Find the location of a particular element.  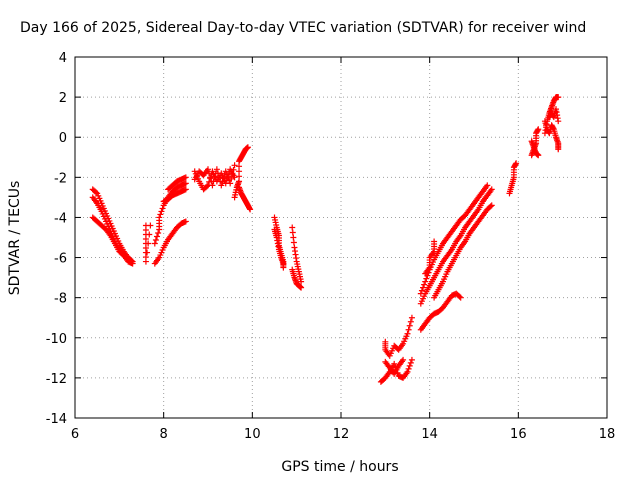

x-axis-label: GPS time / hours is located at coordinates (339, 467).